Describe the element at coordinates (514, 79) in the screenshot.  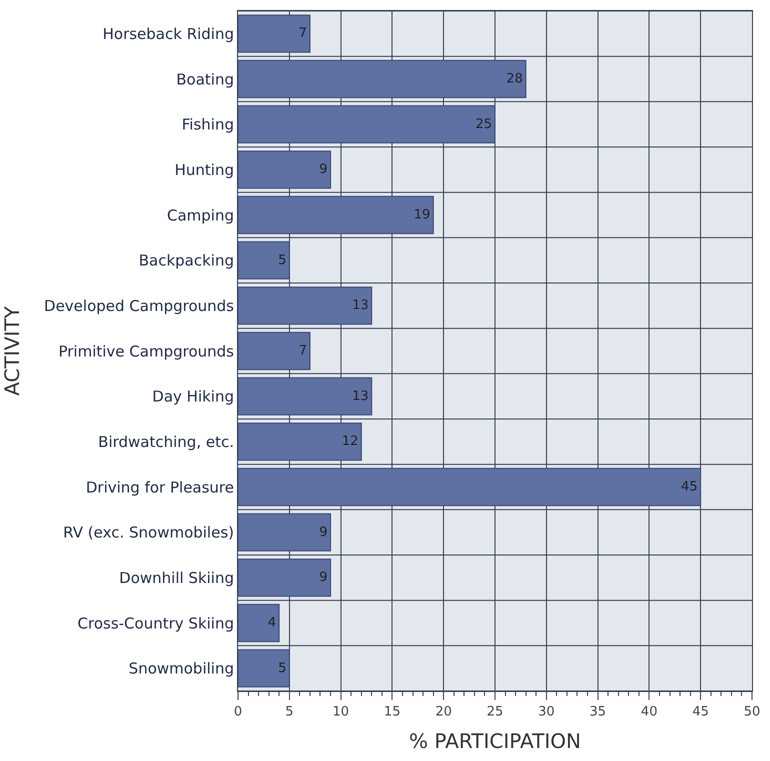
I see `data-label: 28` at that location.